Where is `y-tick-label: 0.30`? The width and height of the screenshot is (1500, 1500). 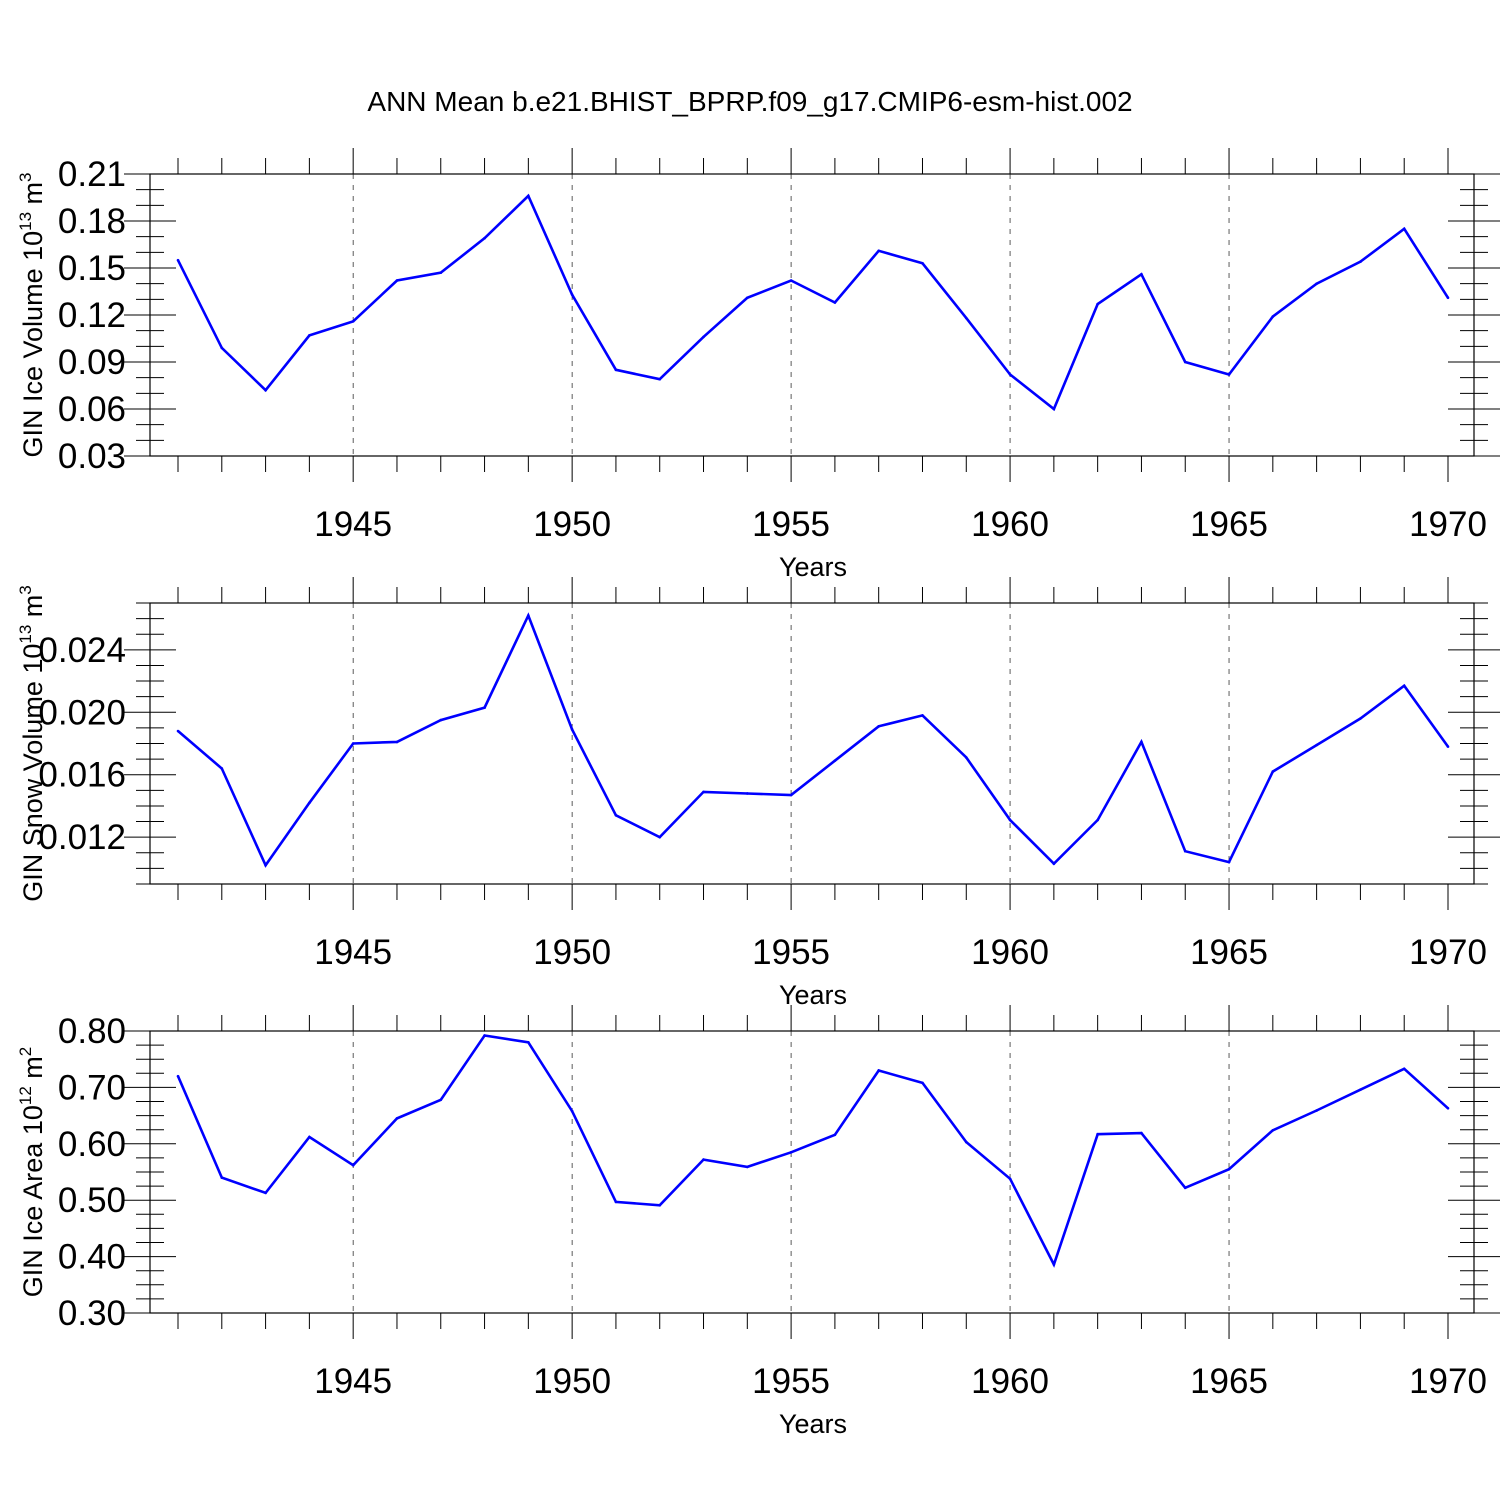
y-tick-label: 0.30 is located at coordinates (92, 1313).